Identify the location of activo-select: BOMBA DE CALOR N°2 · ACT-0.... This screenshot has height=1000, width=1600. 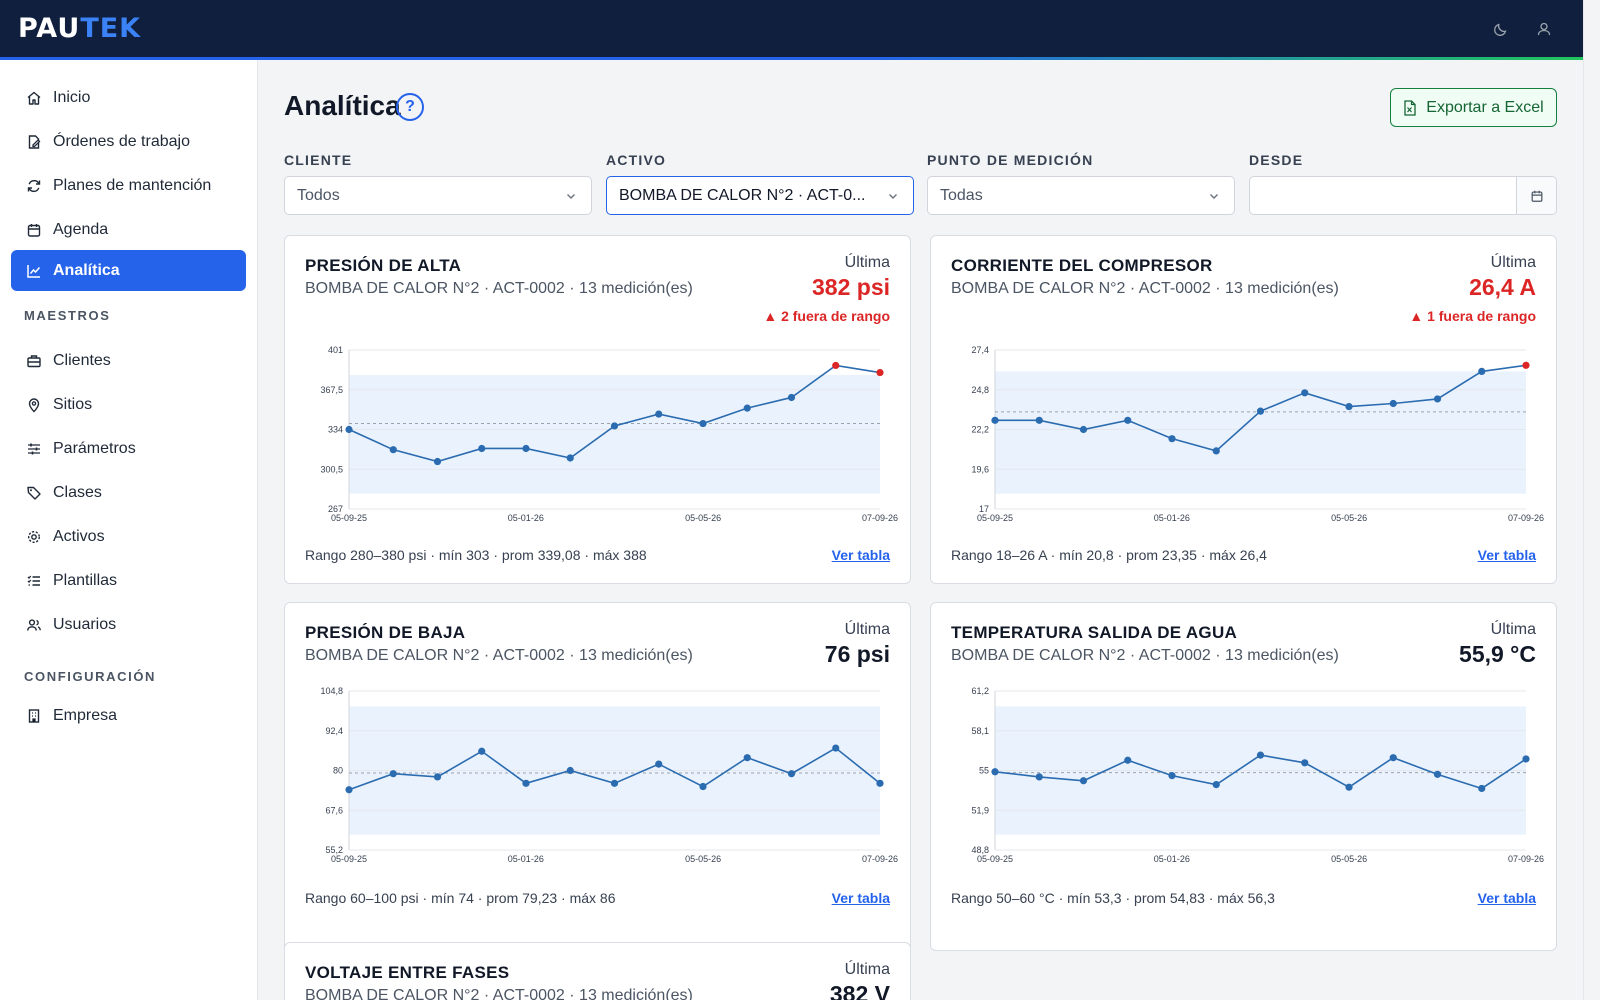
(760, 195).